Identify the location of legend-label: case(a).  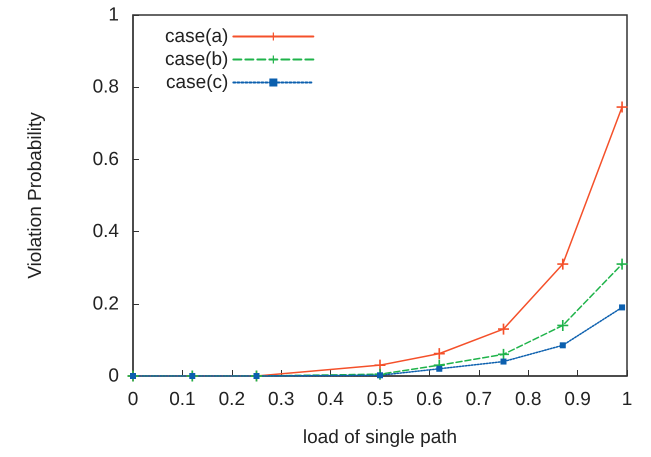
(196, 36).